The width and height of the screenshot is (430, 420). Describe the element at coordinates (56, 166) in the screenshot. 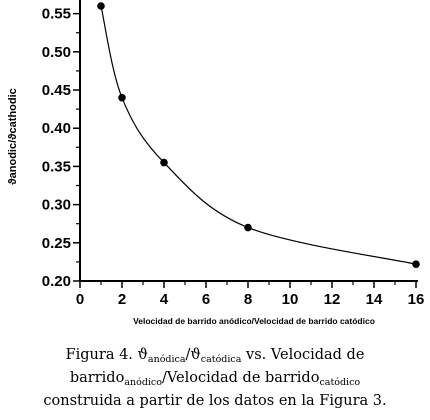

I see `y-tick-label: 0.35` at that location.